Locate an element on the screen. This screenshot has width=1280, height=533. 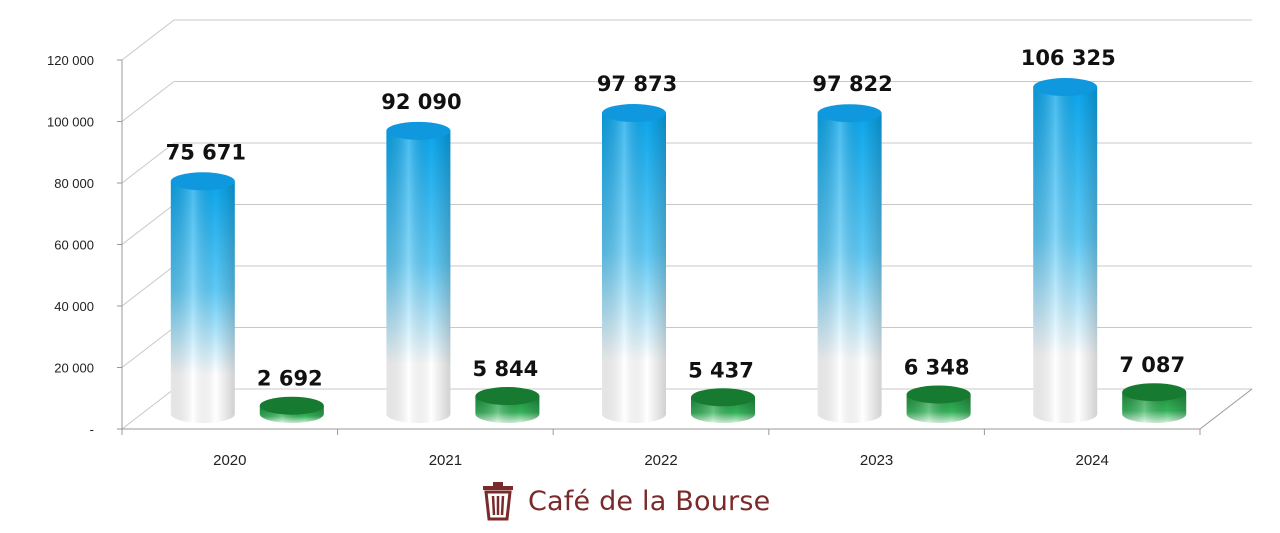
y-tick-label: - is located at coordinates (92, 429).